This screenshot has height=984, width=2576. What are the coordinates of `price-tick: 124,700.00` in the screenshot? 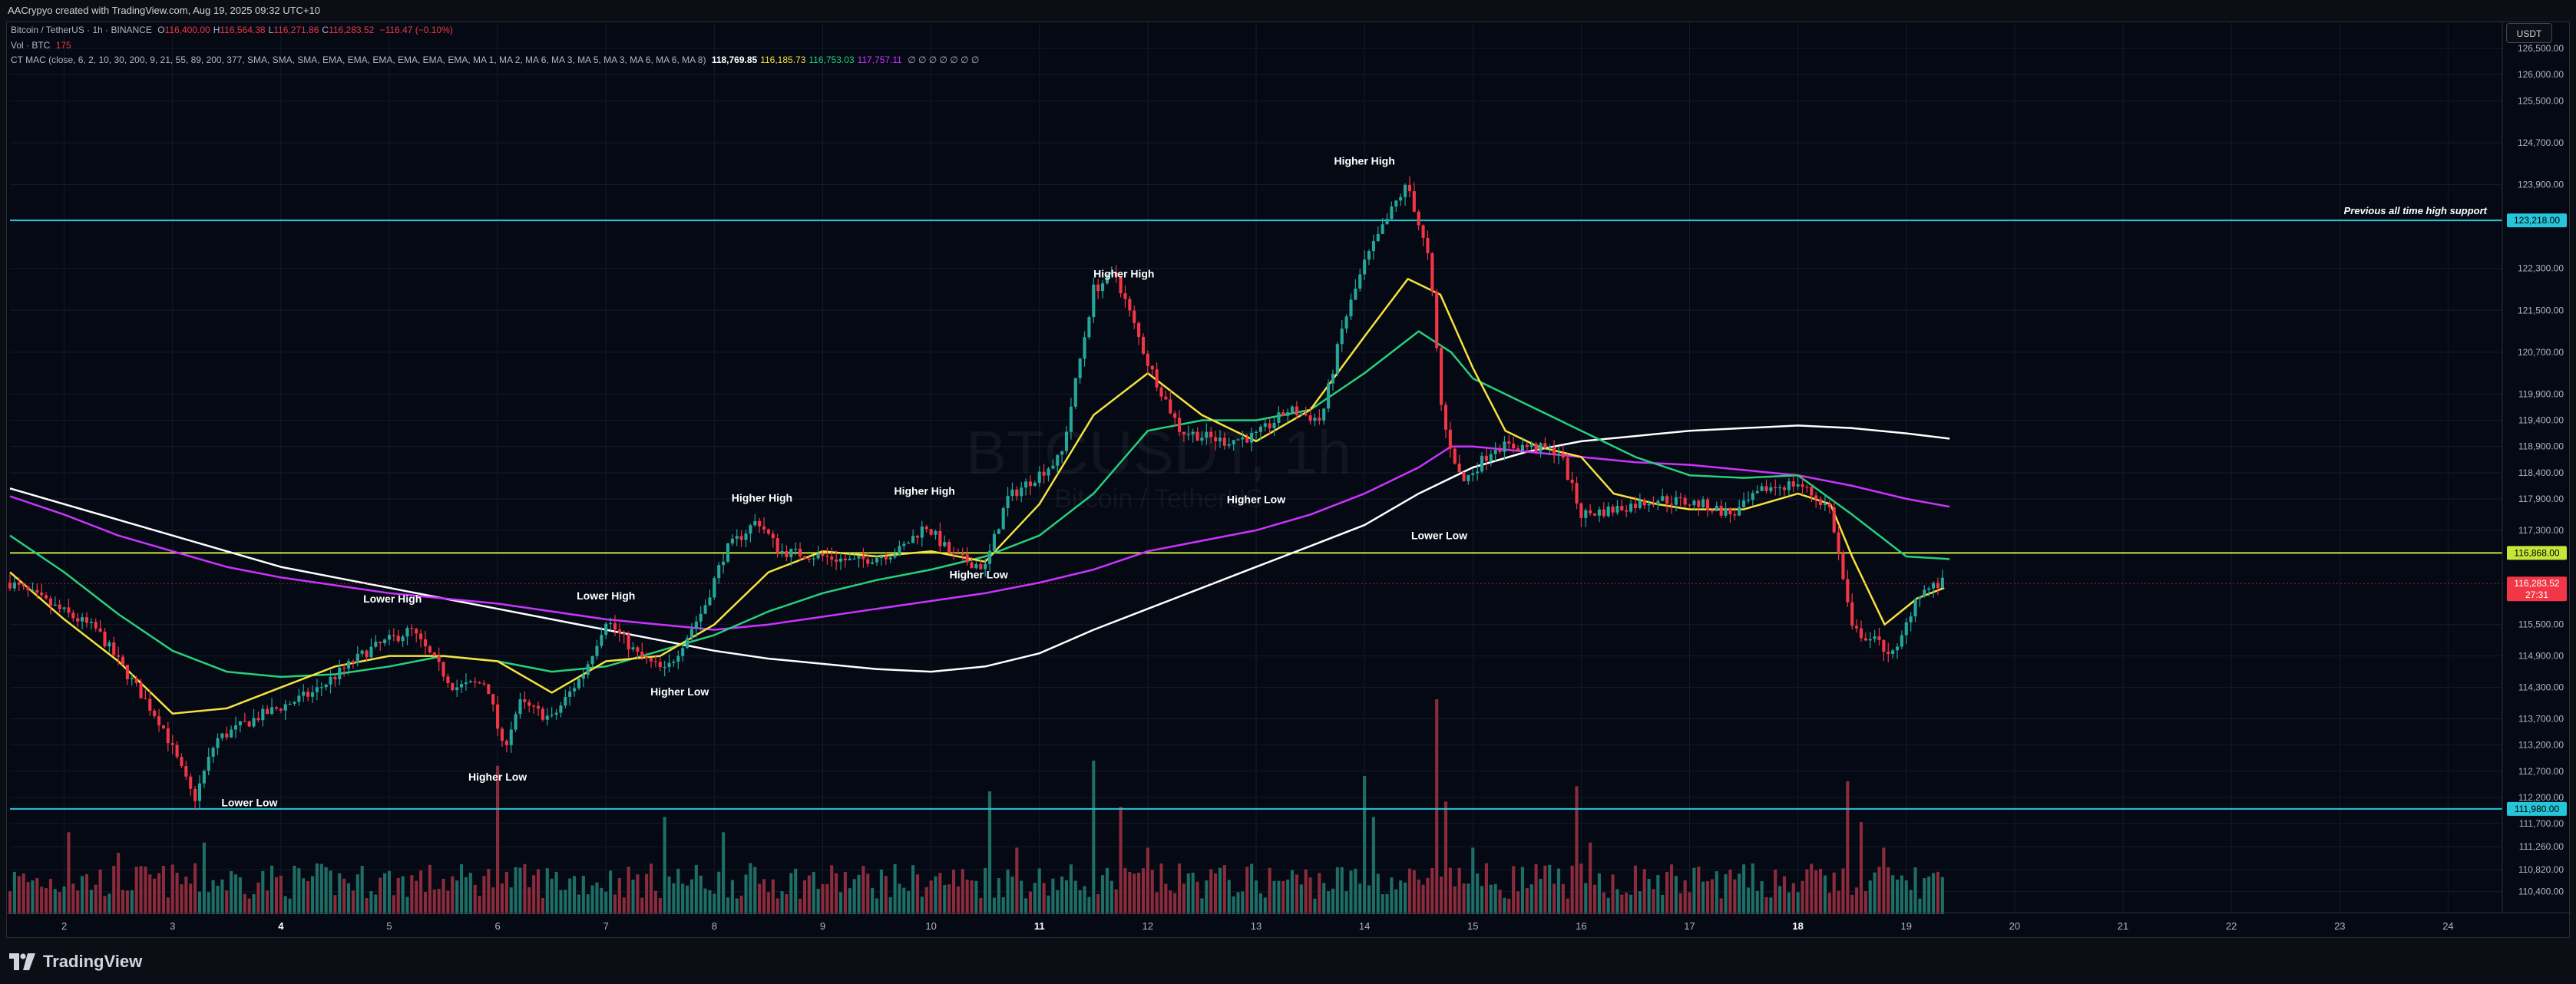 It's located at (2541, 142).